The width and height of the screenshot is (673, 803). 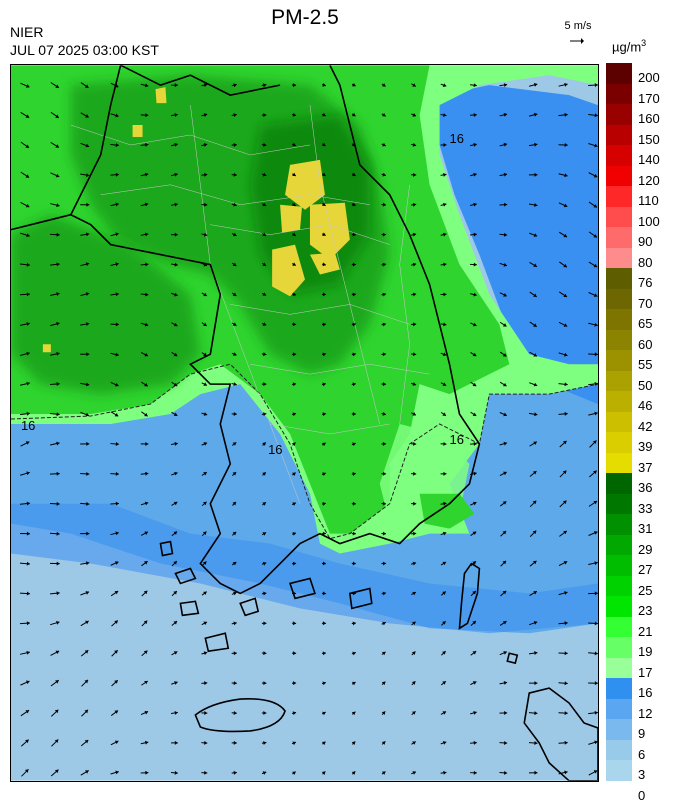 What do you see at coordinates (645, 508) in the screenshot?
I see `colorbar-tick-label: 33` at bounding box center [645, 508].